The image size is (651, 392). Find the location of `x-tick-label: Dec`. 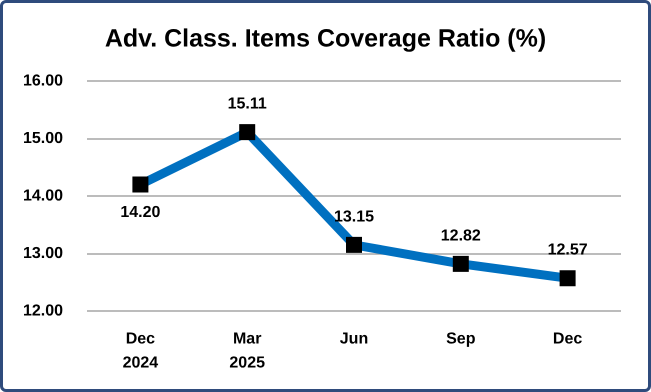

x-tick-label: Dec is located at coordinates (567, 339).